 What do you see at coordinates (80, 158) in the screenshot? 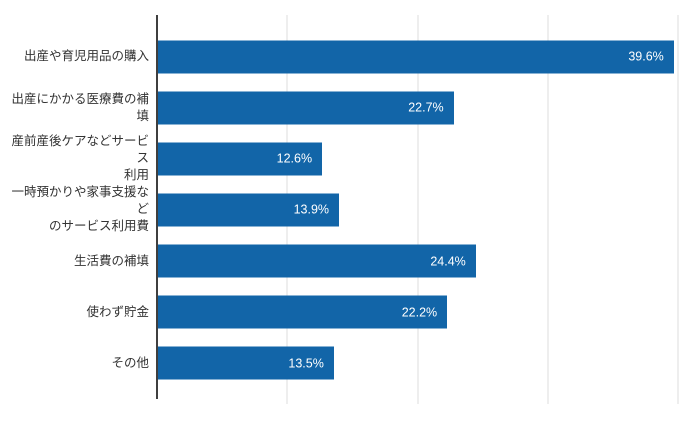
I see `category-label: 産前産後ケアなどサービス 利用` at bounding box center [80, 158].